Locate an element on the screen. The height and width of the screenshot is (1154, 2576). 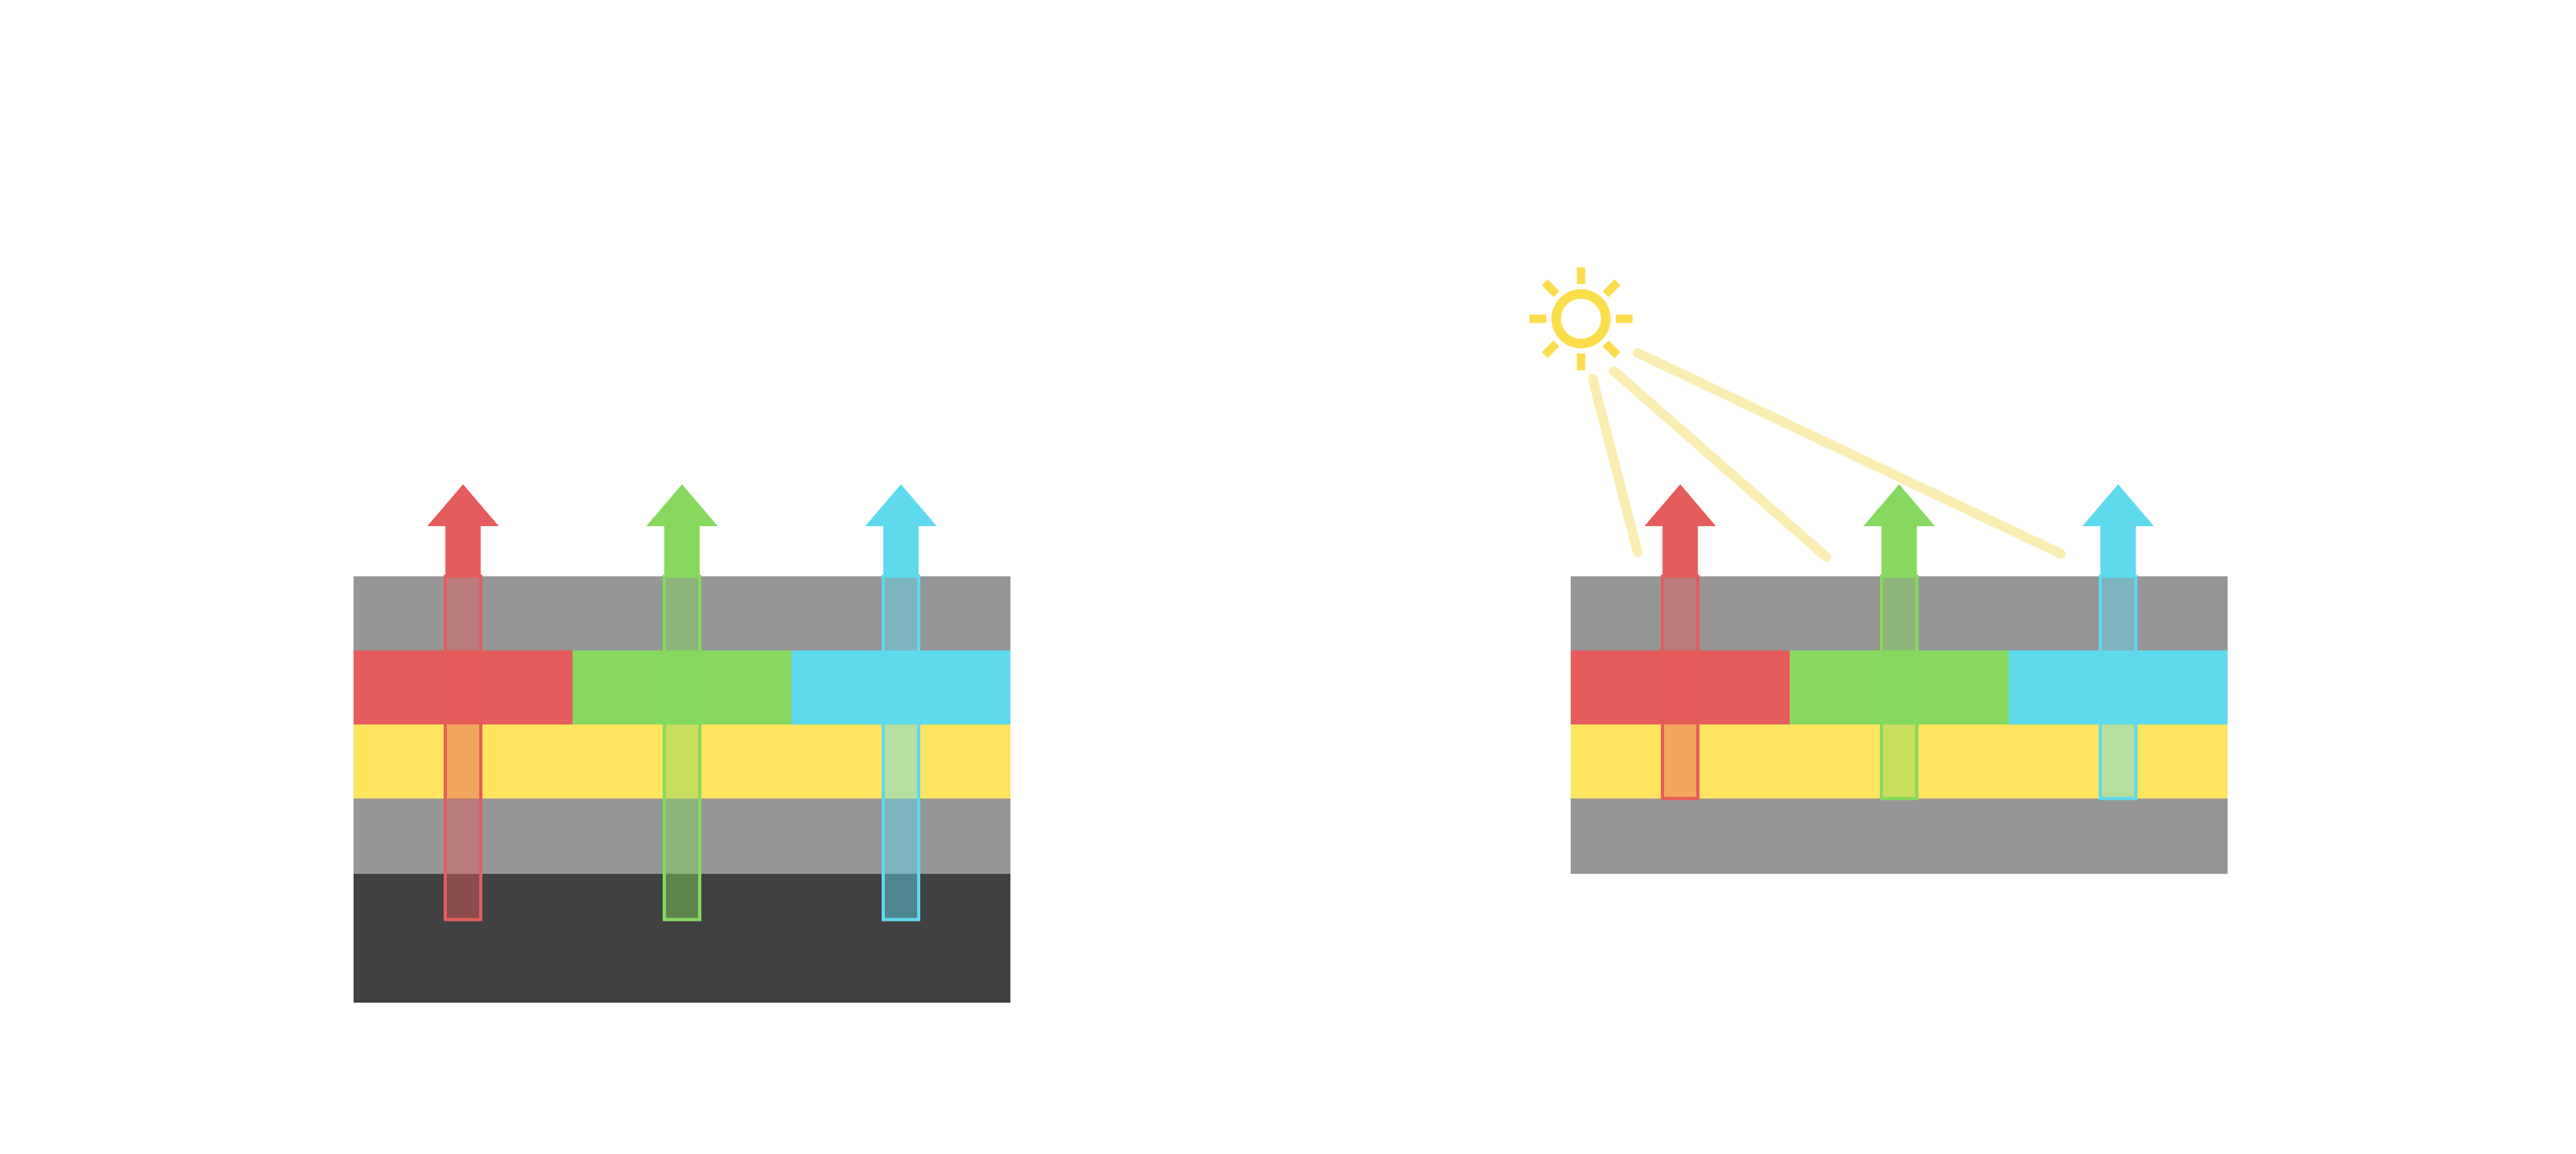
left-green-arrow-head is located at coordinates (682, 505).